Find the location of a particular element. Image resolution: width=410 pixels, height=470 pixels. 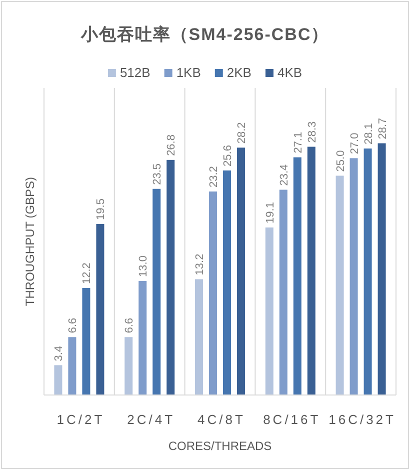

x-tick-label: 1C/2T is located at coordinates (80, 419).